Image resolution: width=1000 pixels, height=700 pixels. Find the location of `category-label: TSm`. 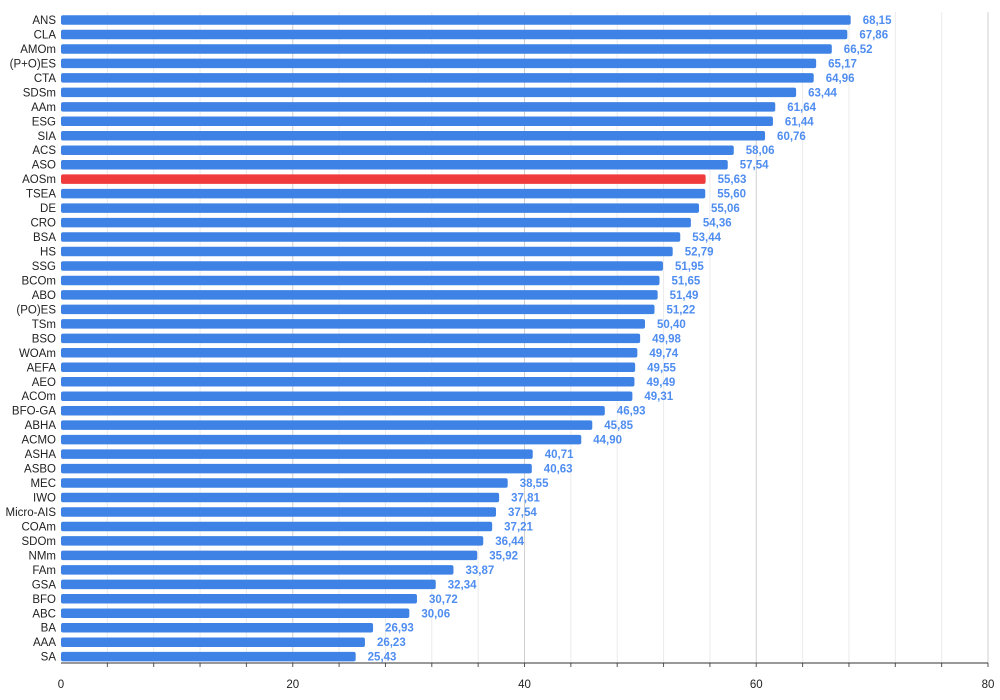

category-label: TSm is located at coordinates (44, 325).